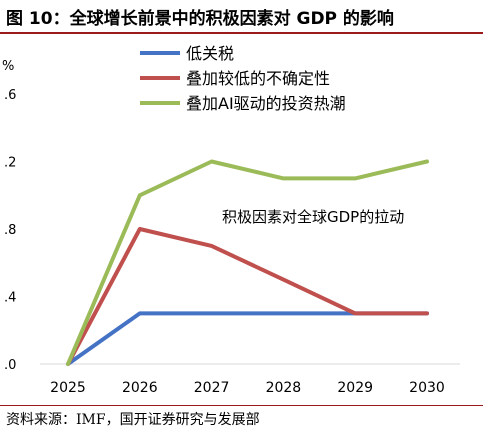 This screenshot has width=483, height=436. I want to click on legend-label: 低关税, so click(210, 53).